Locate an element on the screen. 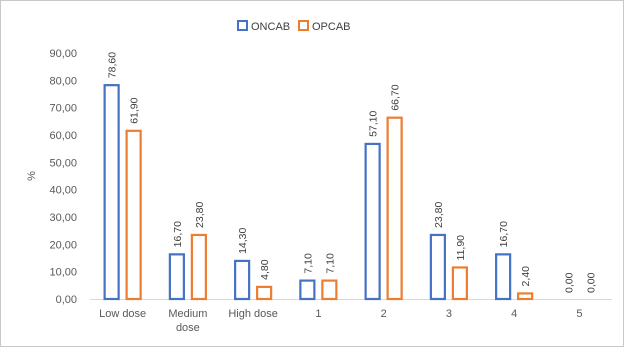  y-tick-label: 40,00 is located at coordinates (63, 191).